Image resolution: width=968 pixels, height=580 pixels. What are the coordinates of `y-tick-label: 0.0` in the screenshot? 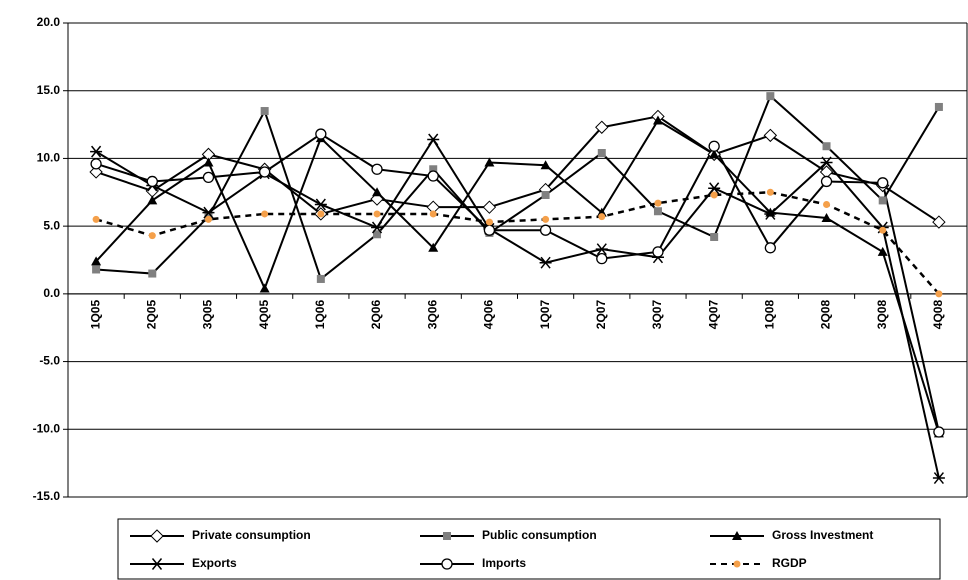 It's located at (51, 293).